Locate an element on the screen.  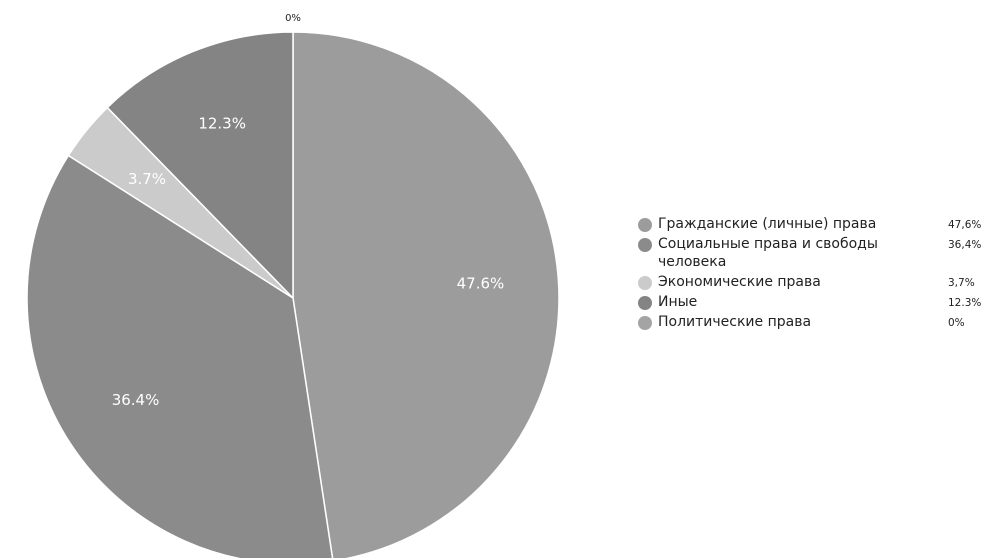
legend-swatch-civil is located at coordinates (645, 225).